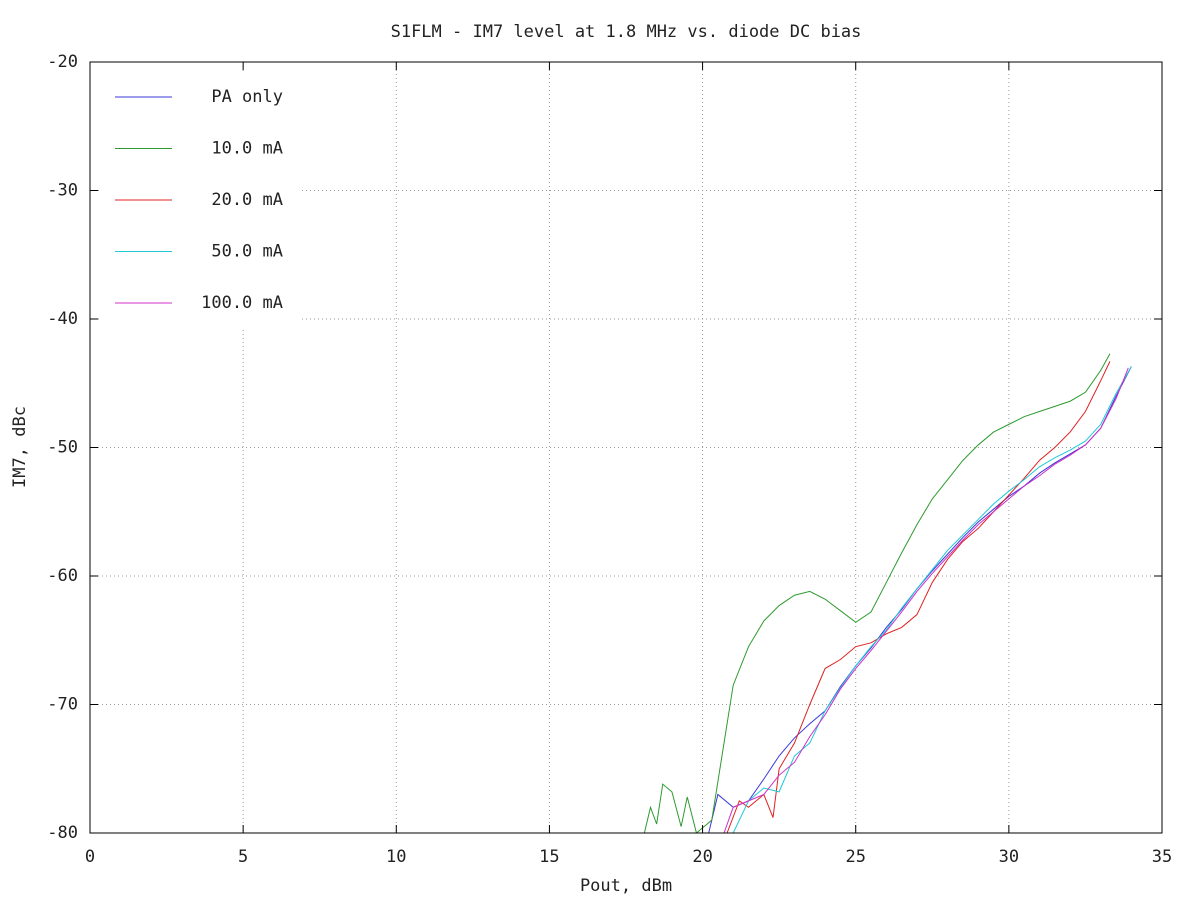  What do you see at coordinates (20, 447) in the screenshot?
I see `y-axis-label: IM7, dBc` at bounding box center [20, 447].